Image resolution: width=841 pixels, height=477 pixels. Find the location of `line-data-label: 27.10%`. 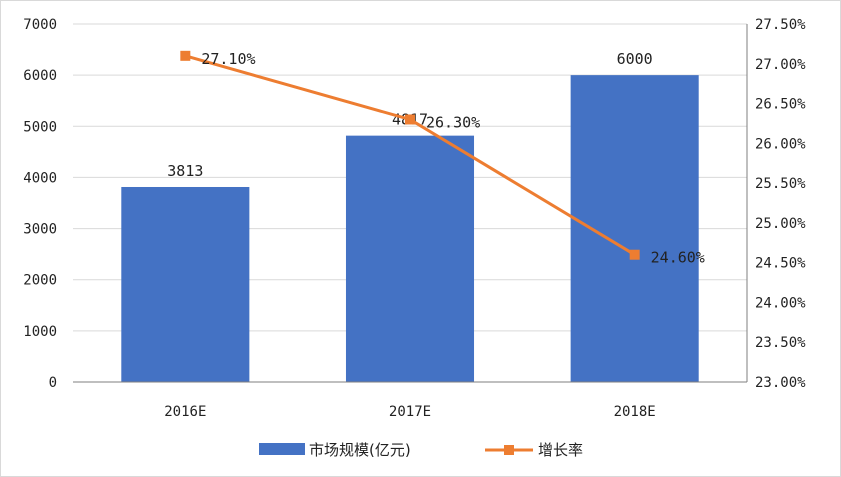

line-data-label: 27.10% is located at coordinates (228, 59).